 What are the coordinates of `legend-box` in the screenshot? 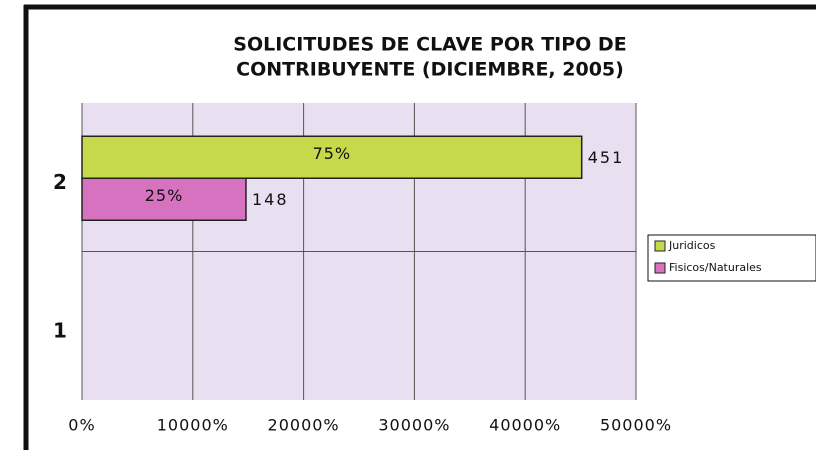 It's located at (731, 258).